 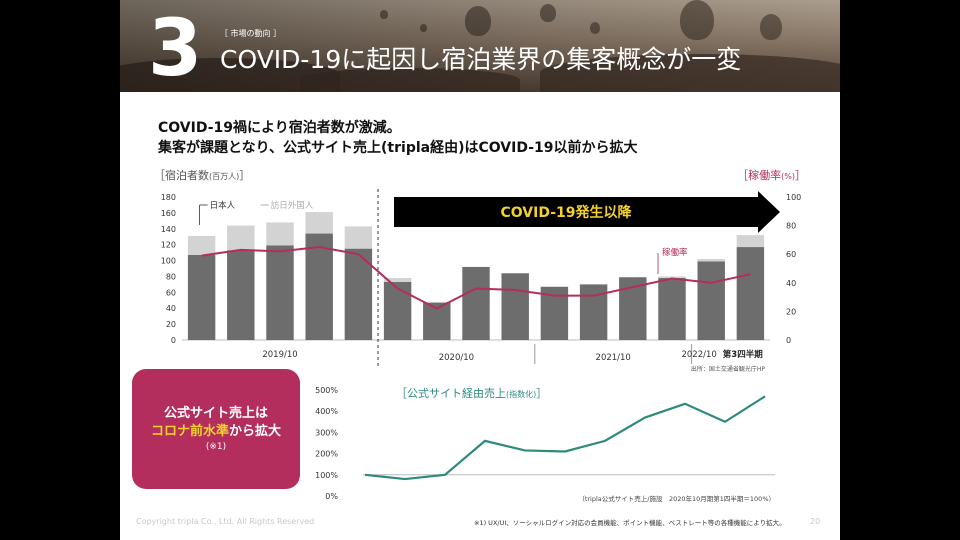 I want to click on sales-chart-title: ［公式サイト経由売上(指数化)］, so click(x=471, y=393).